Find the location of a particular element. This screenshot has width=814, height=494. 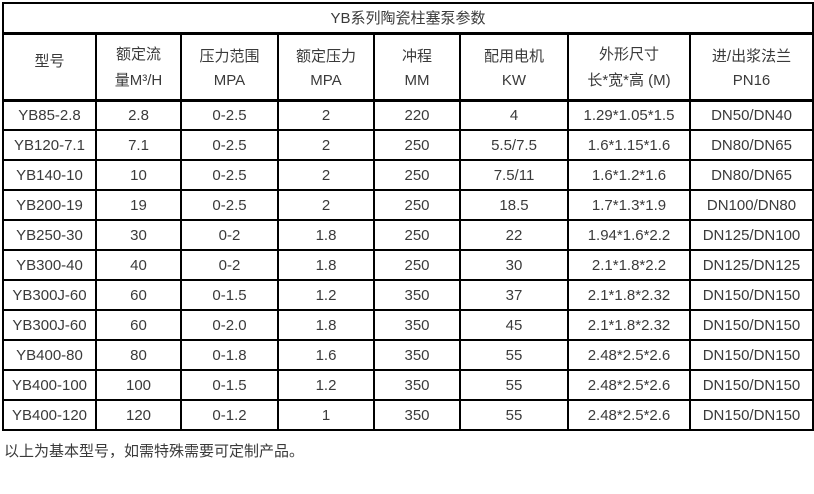

table-cell: YB85-2.8 is located at coordinates (49, 115).